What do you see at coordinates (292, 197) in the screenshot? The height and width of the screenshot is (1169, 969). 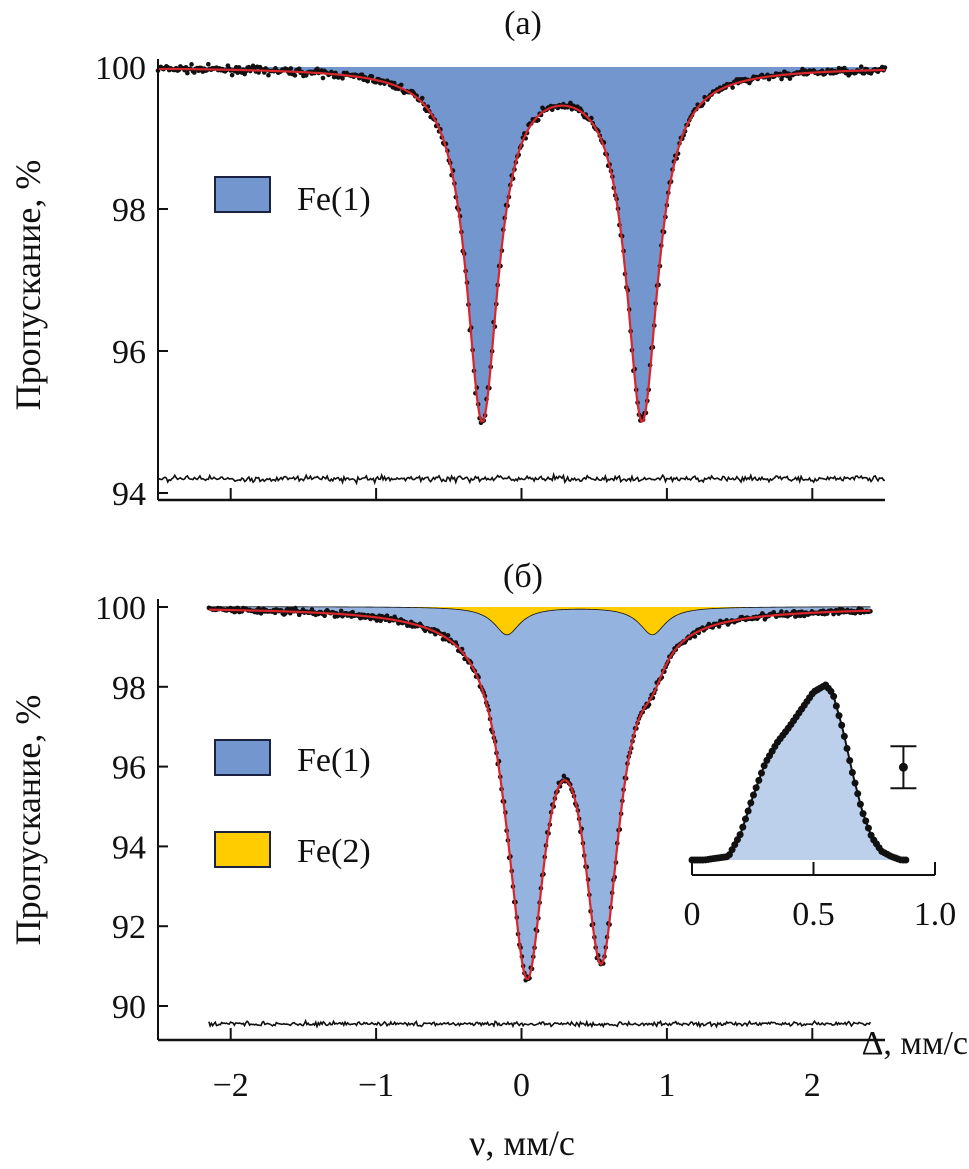 I see `panel-a-legend: Fe(1)` at bounding box center [292, 197].